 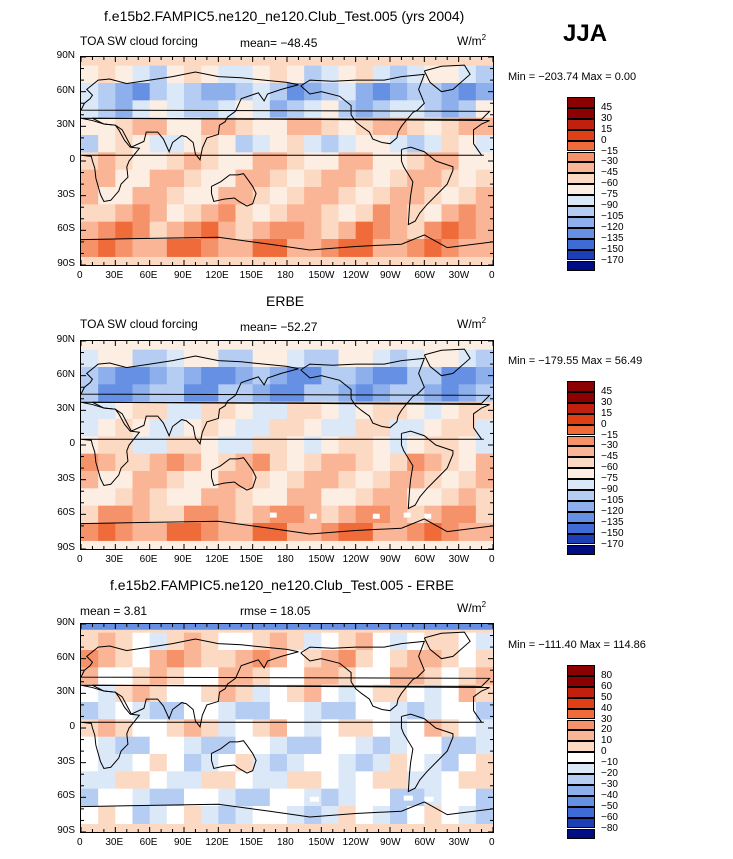 I want to click on colorbar-label: 45, so click(x=607, y=107).